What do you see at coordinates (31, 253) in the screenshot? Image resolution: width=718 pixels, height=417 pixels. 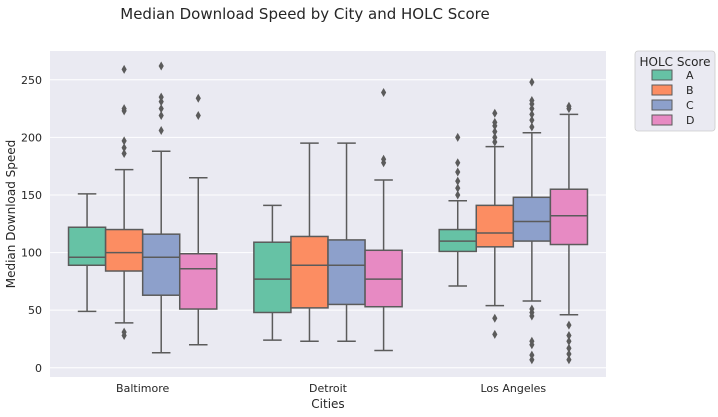 I see `y-tick-label-100: 100` at bounding box center [31, 253].